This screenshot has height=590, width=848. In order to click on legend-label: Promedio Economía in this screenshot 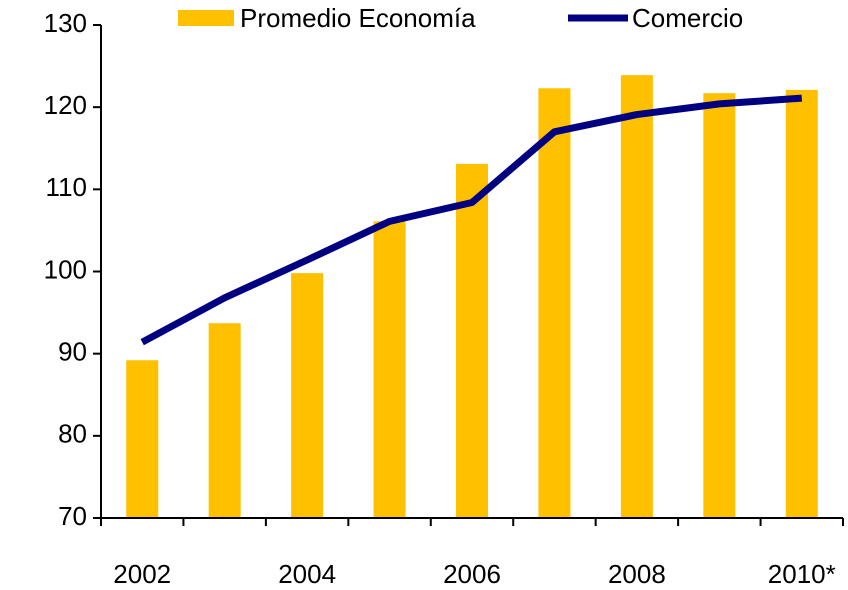, I will do `click(358, 18)`.